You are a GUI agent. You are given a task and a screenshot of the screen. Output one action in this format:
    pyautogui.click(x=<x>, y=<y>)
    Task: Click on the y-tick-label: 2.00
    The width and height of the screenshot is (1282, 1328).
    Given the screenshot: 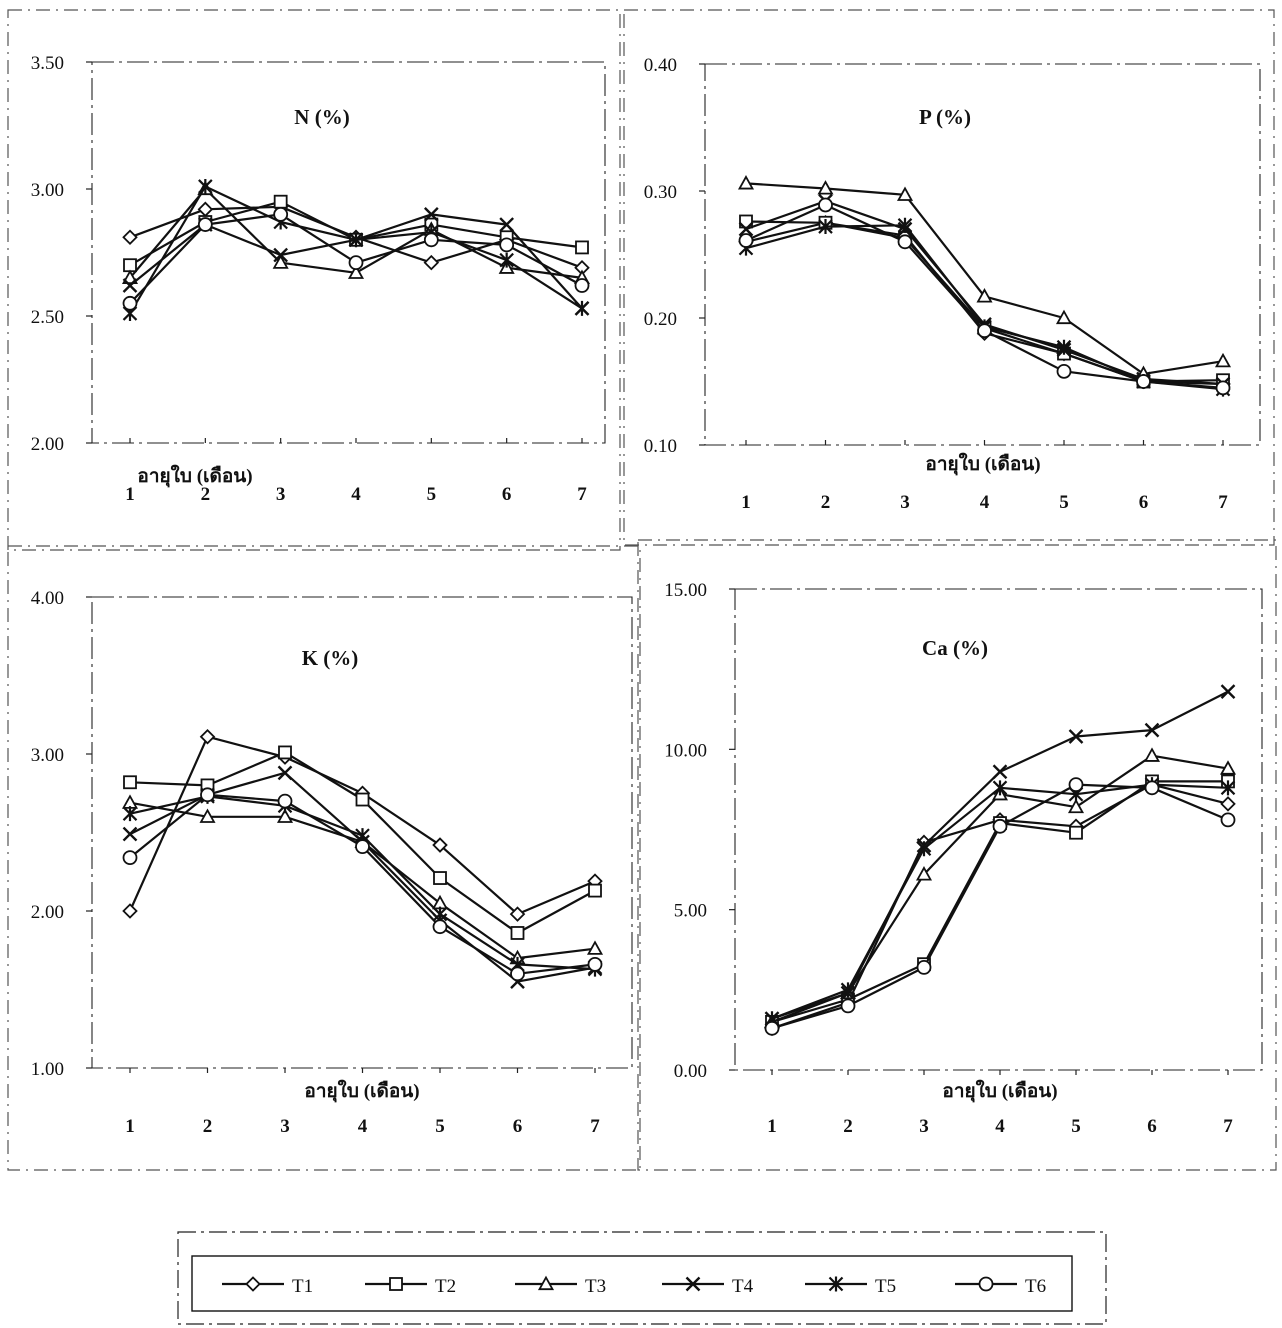 What is the action you would take?
    pyautogui.click(x=47, y=444)
    